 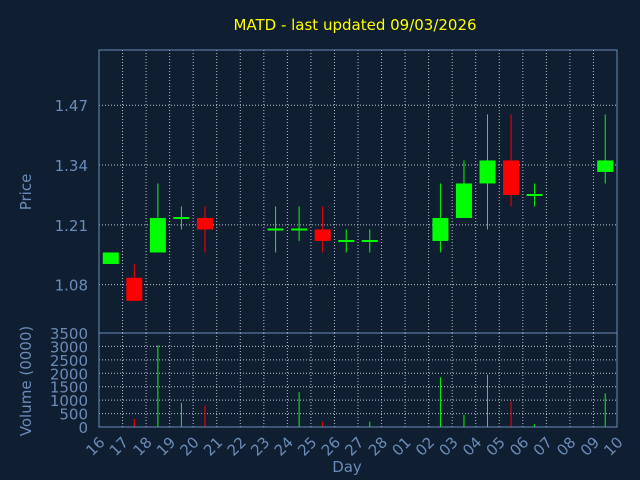 I want to click on x-tick-label: 27, so click(x=354, y=446).